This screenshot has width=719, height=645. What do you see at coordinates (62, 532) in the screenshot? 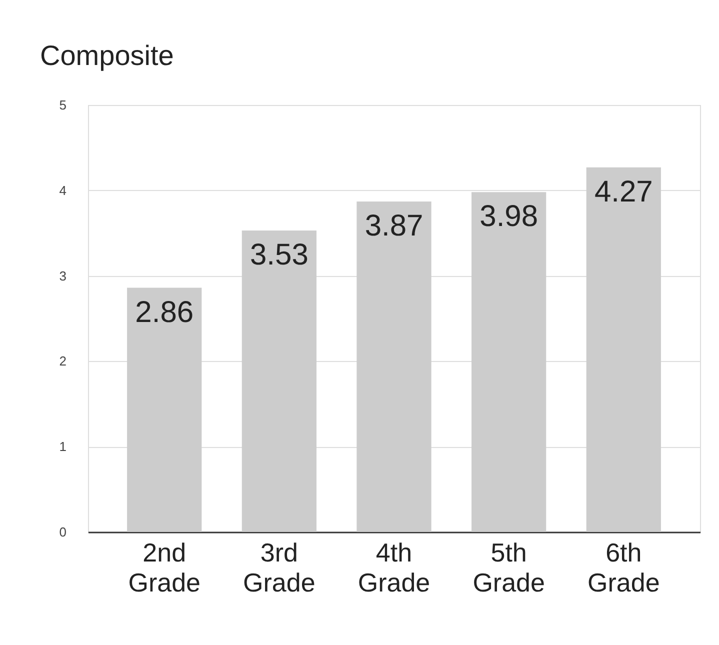
I see `y-tick-label: 0` at bounding box center [62, 532].